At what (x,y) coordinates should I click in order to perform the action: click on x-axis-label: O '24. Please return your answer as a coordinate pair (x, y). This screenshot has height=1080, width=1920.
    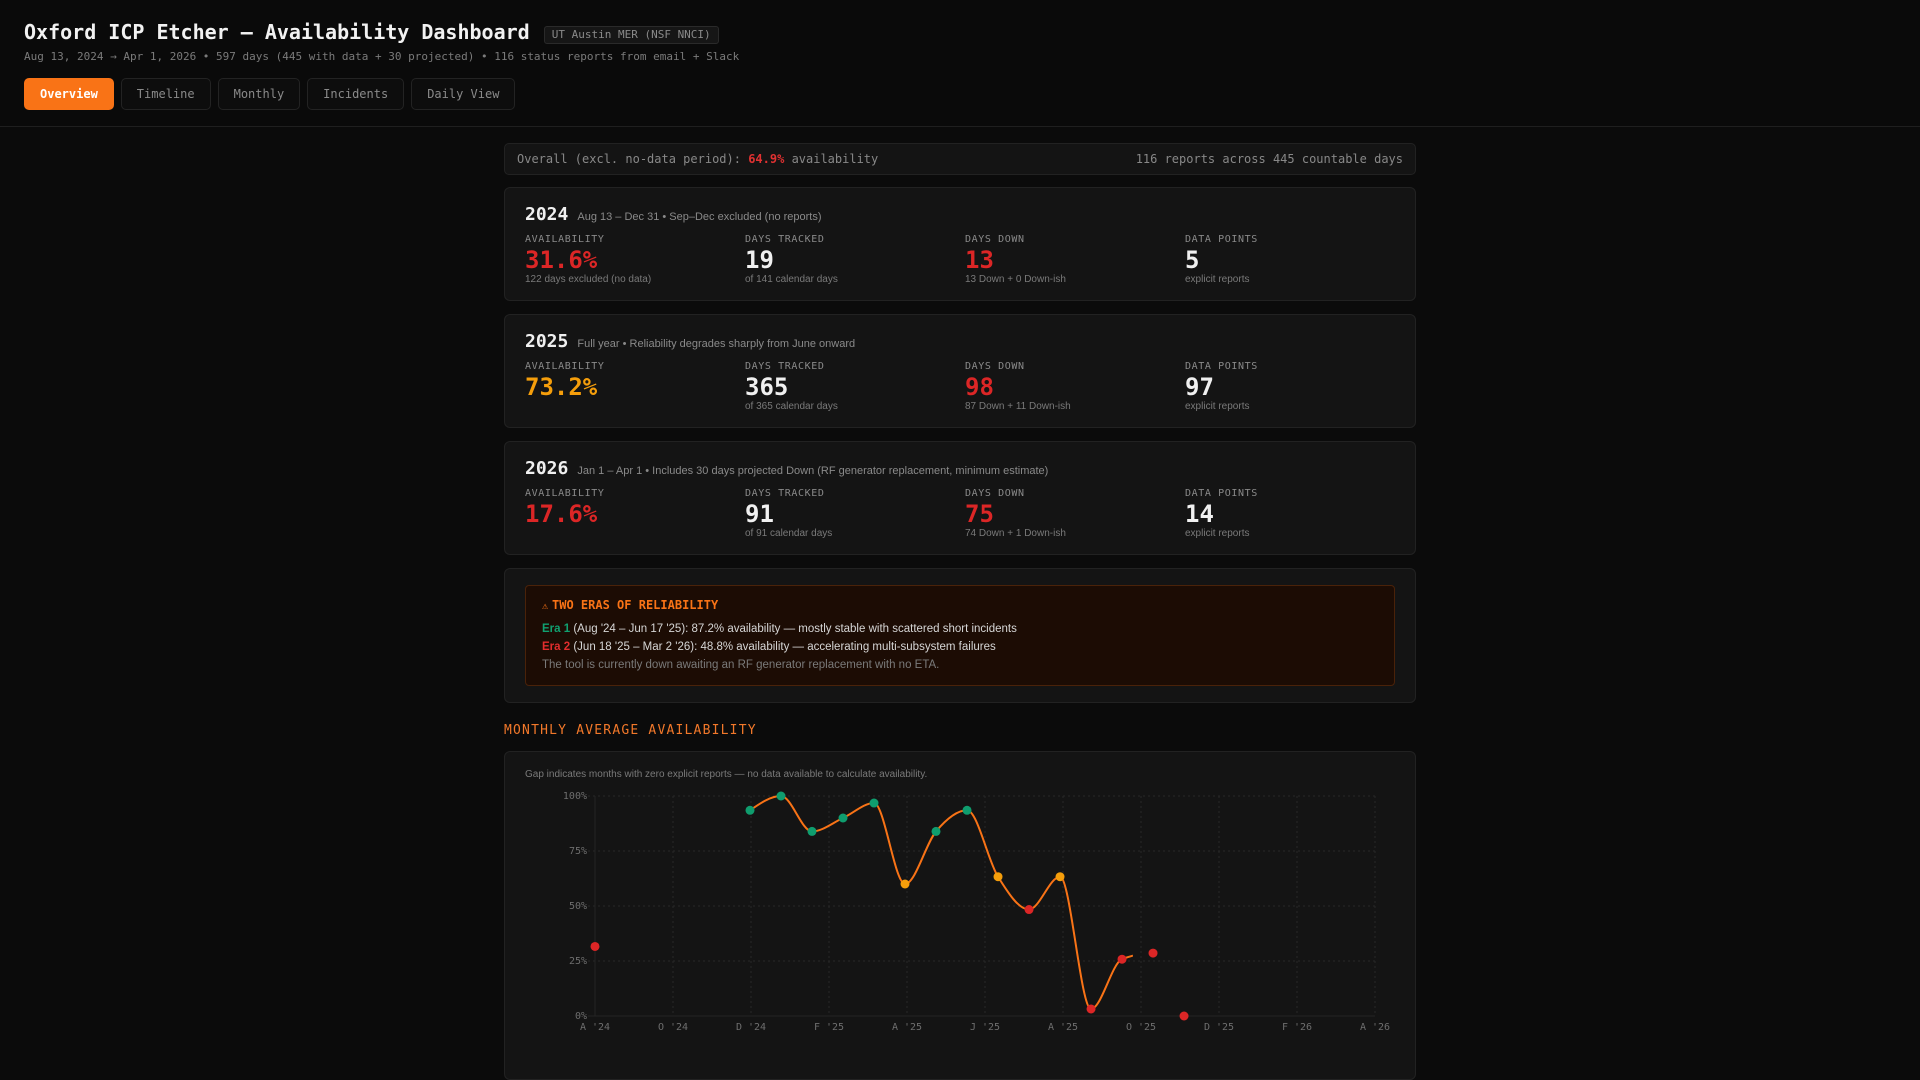
    Looking at the image, I should click on (673, 1027).